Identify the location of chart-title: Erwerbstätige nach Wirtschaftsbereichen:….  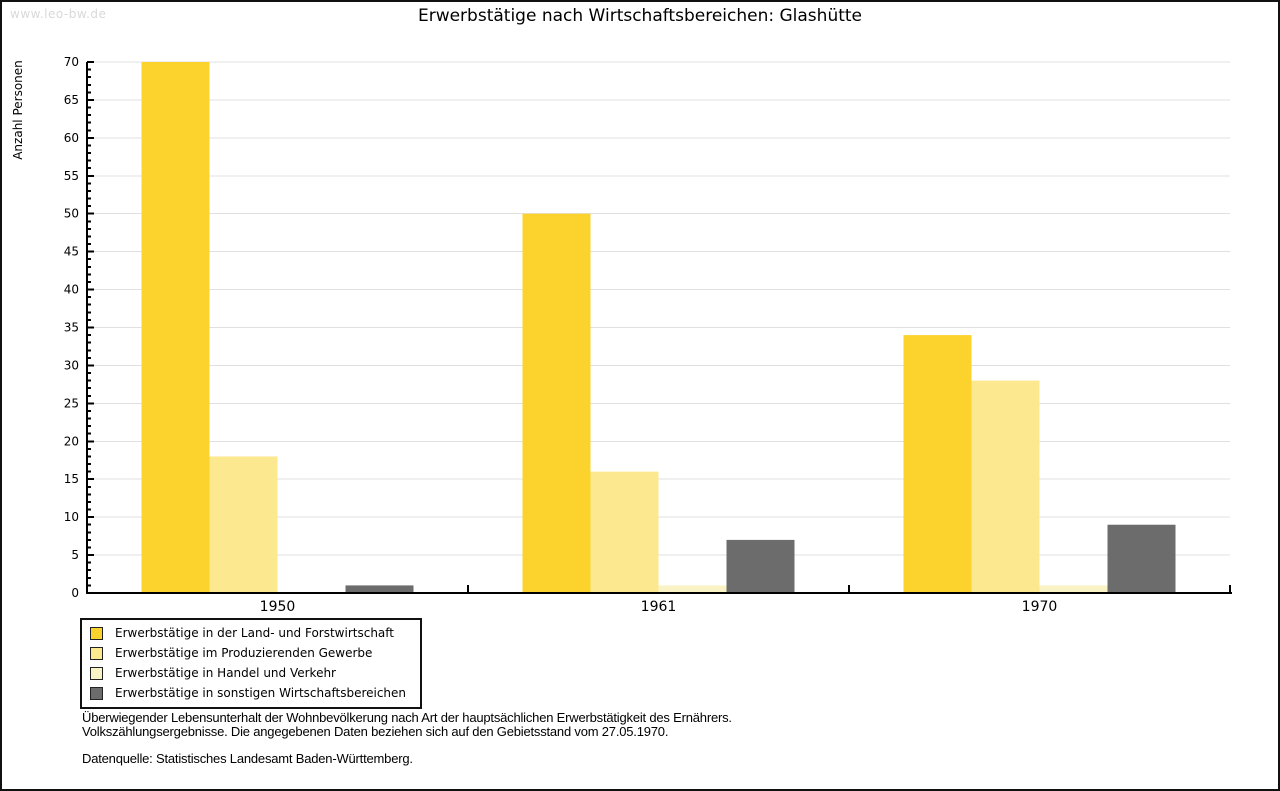
(640, 16).